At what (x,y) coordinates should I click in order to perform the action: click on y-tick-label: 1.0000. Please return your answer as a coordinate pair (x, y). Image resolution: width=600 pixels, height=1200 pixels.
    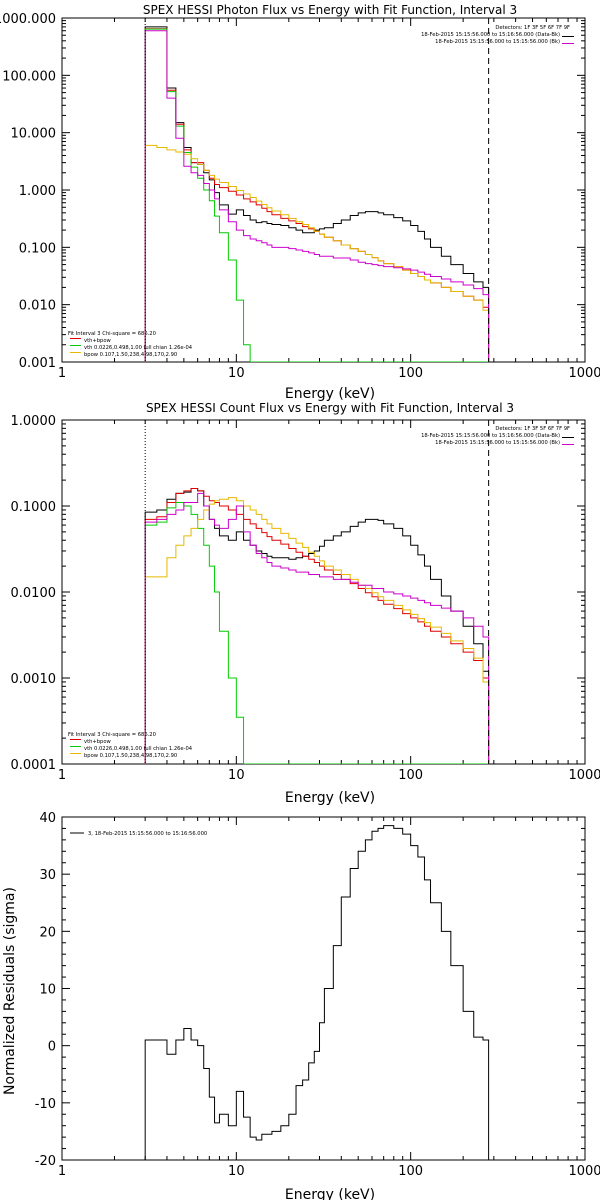
    Looking at the image, I should click on (34, 421).